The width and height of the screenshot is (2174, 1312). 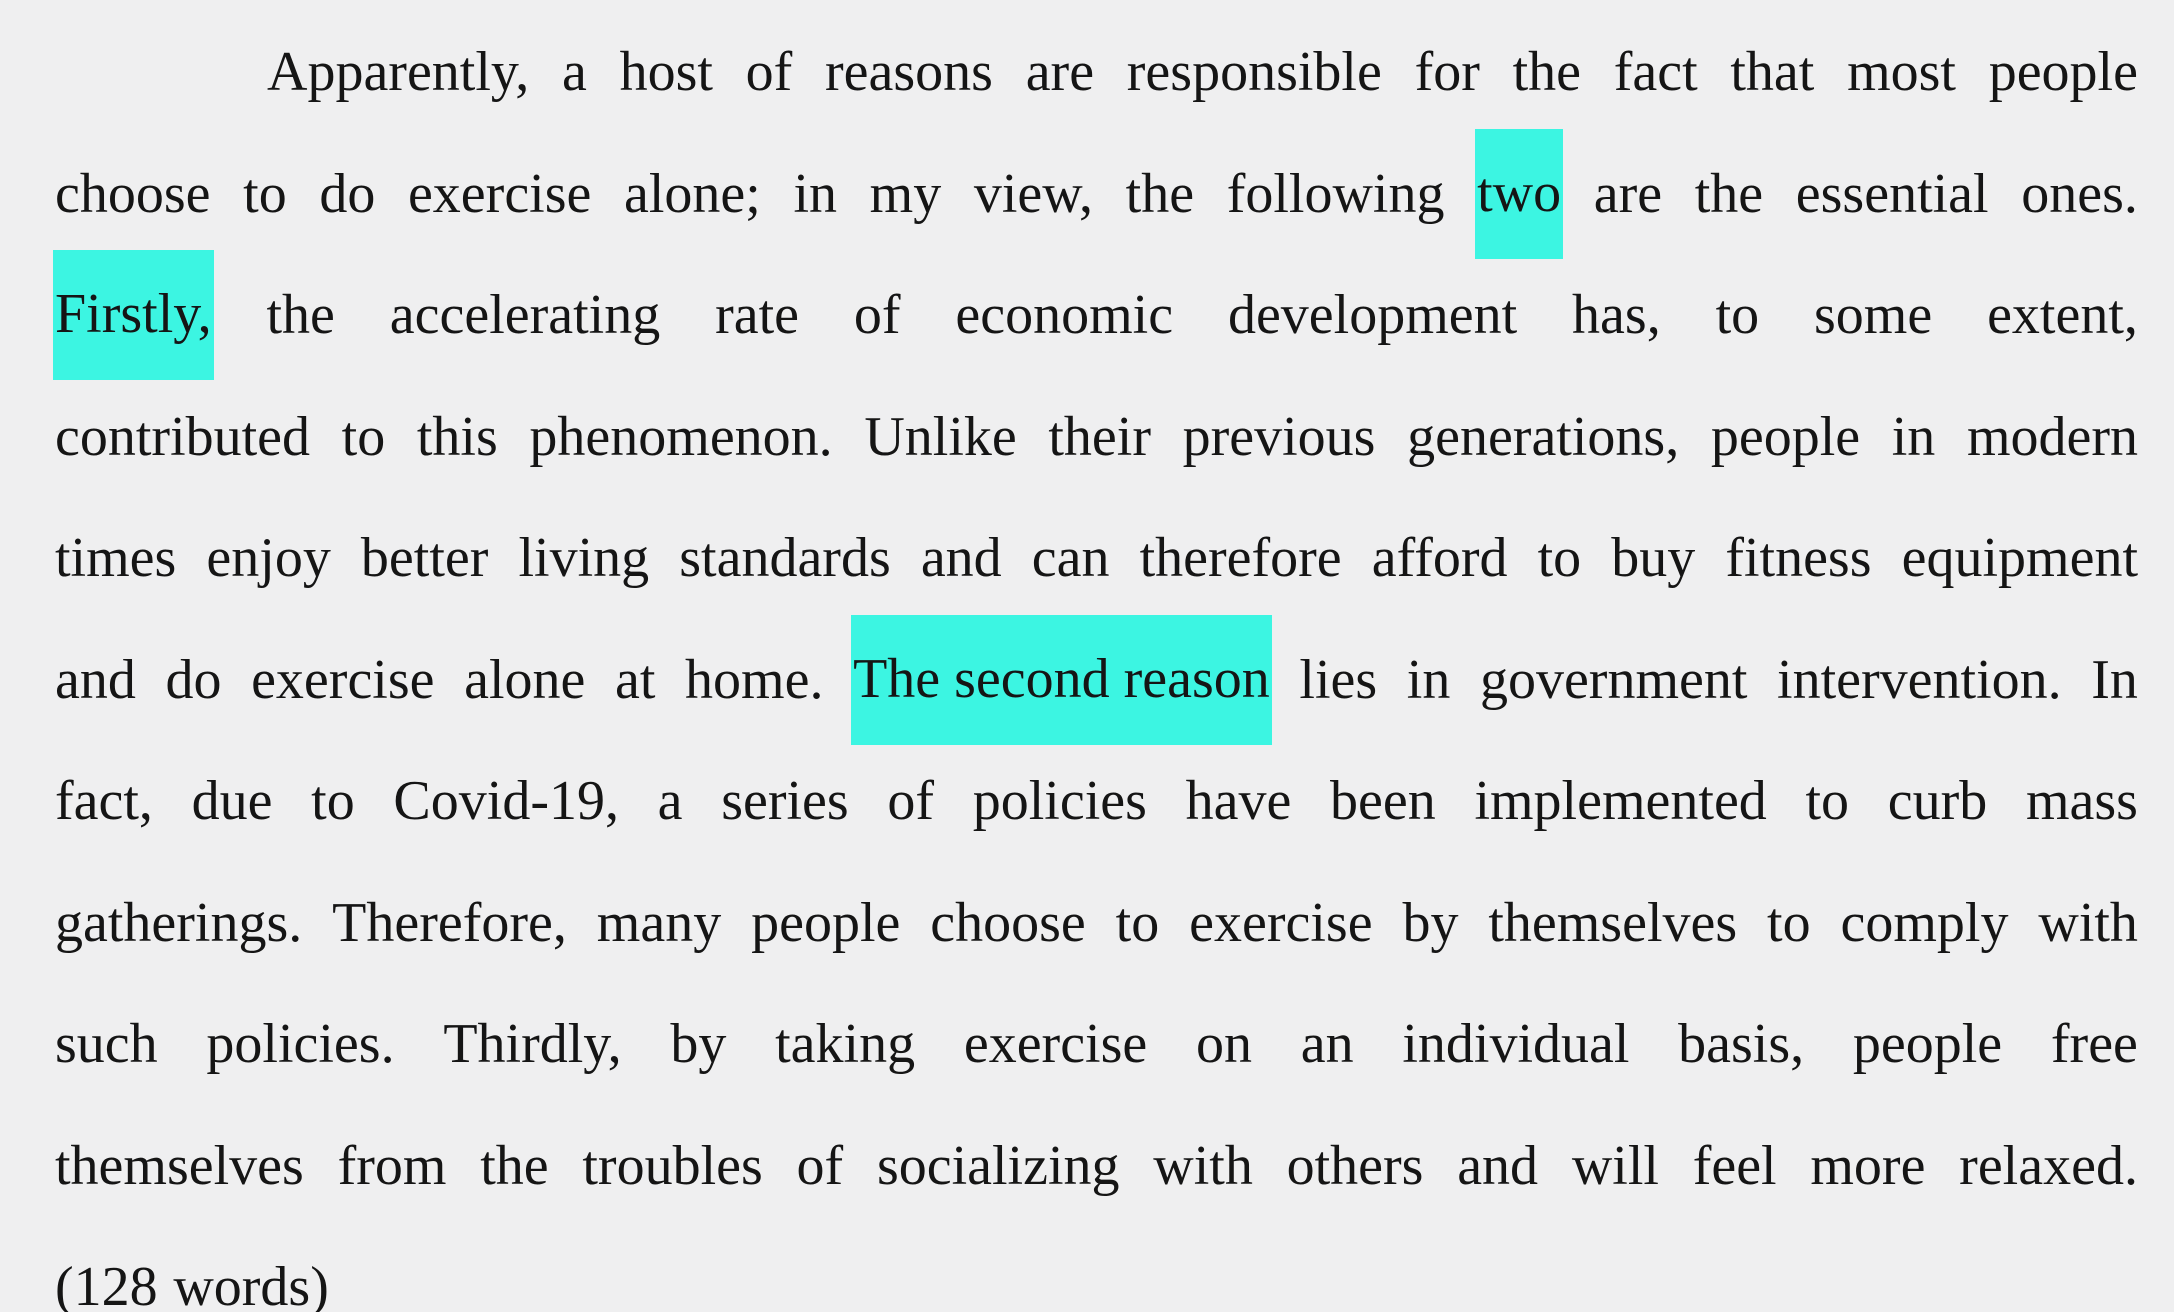 I want to click on word: development, so click(x=1372, y=315).